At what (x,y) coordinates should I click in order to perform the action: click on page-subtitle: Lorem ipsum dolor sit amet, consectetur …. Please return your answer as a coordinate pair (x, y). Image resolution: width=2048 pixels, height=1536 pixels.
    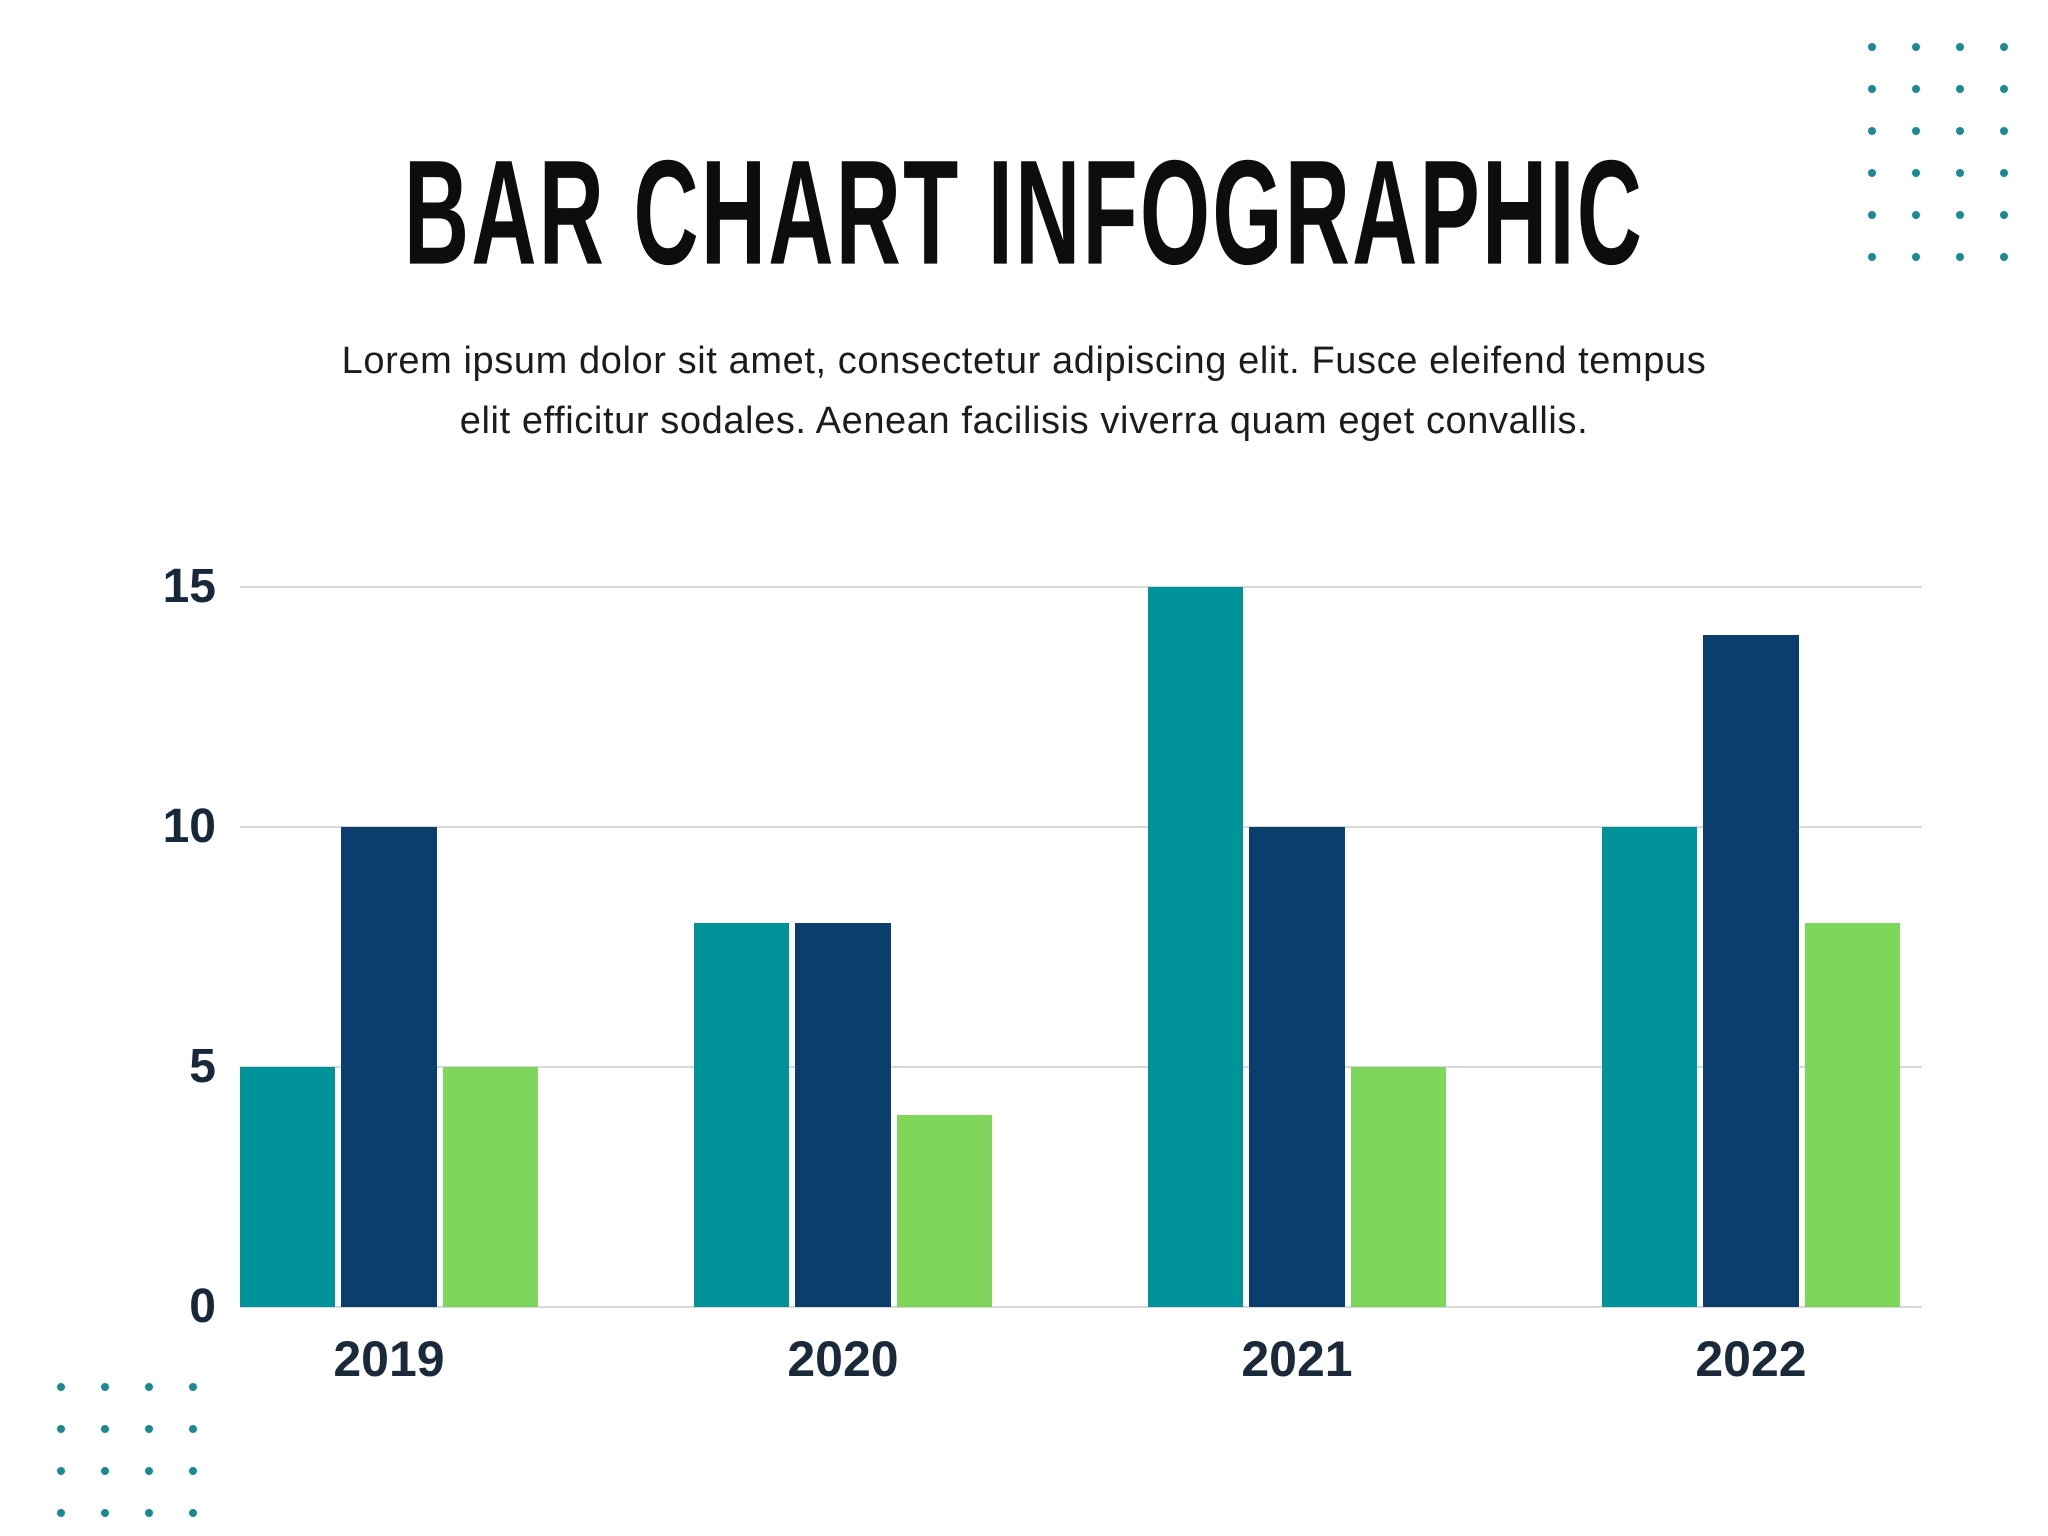
    Looking at the image, I should click on (1024, 391).